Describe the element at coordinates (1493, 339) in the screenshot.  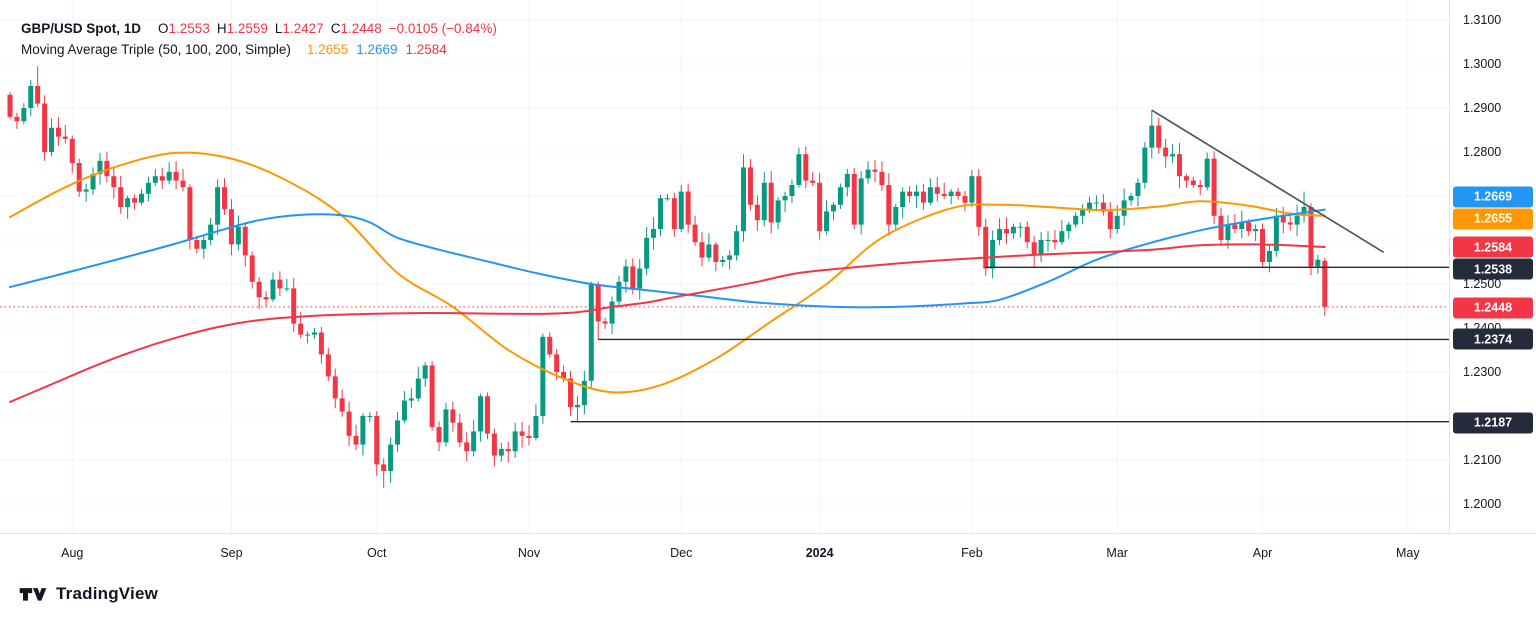
I see `price-badge: 1.2374` at that location.